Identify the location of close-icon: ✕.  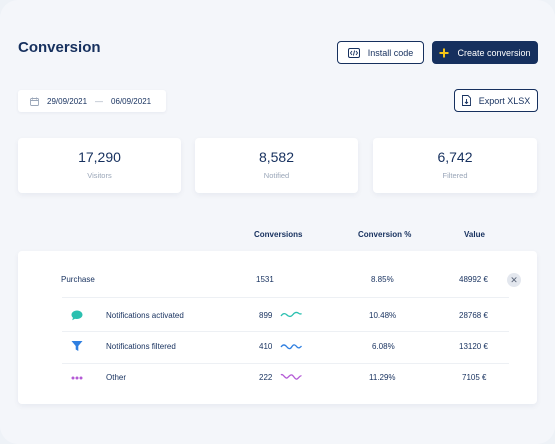
(514, 280).